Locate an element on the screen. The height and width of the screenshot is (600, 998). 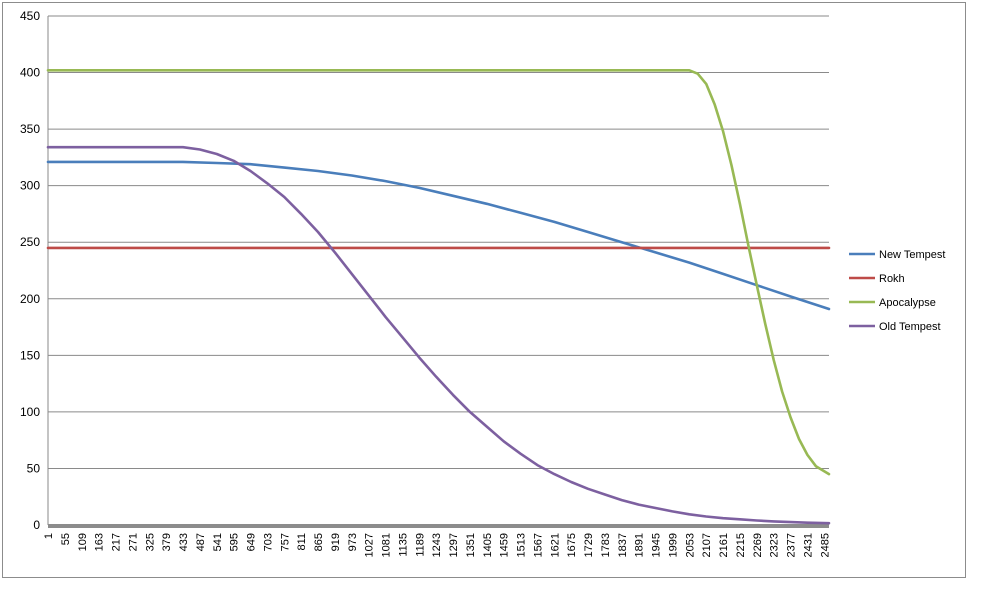
x-tick-label-2377: 2377 is located at coordinates (792, 545).